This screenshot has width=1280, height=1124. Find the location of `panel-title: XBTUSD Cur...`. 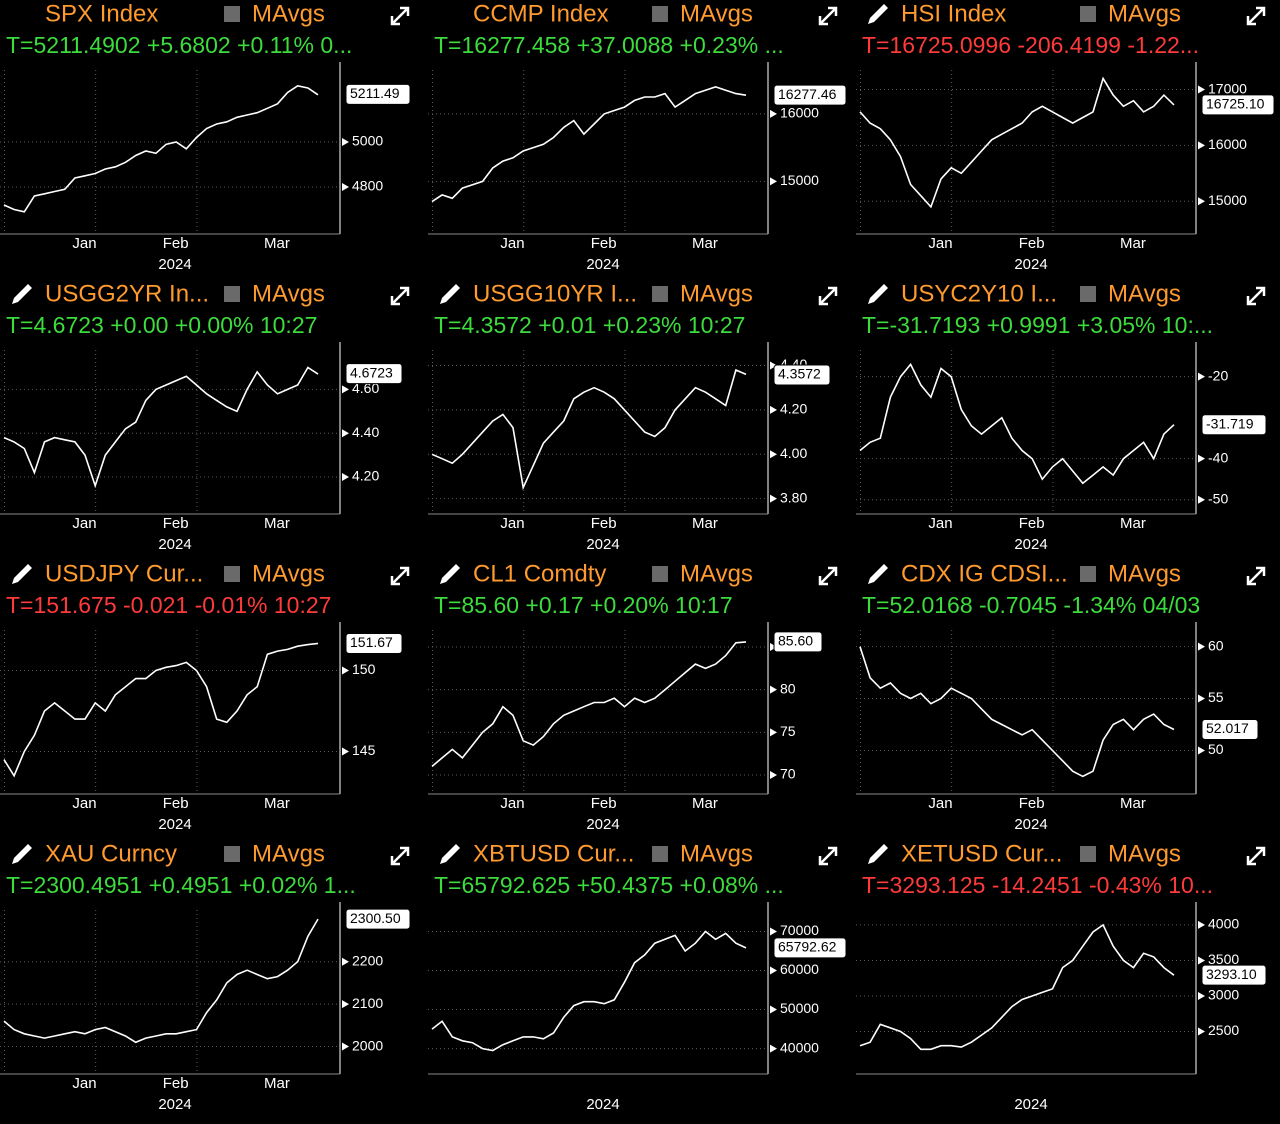

panel-title: XBTUSD Cur... is located at coordinates (553, 853).